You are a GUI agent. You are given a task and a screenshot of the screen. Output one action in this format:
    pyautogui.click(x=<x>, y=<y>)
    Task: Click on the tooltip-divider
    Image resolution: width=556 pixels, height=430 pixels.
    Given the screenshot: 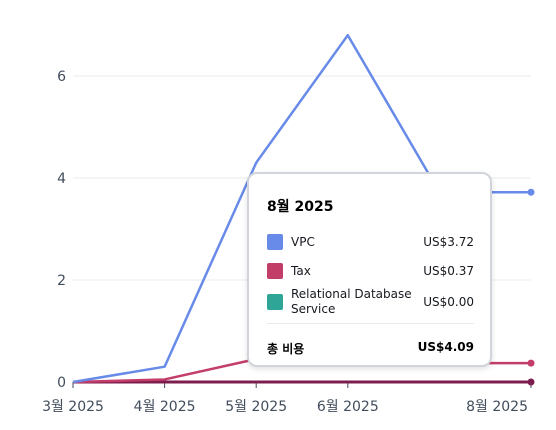 What is the action you would take?
    pyautogui.click(x=370, y=323)
    